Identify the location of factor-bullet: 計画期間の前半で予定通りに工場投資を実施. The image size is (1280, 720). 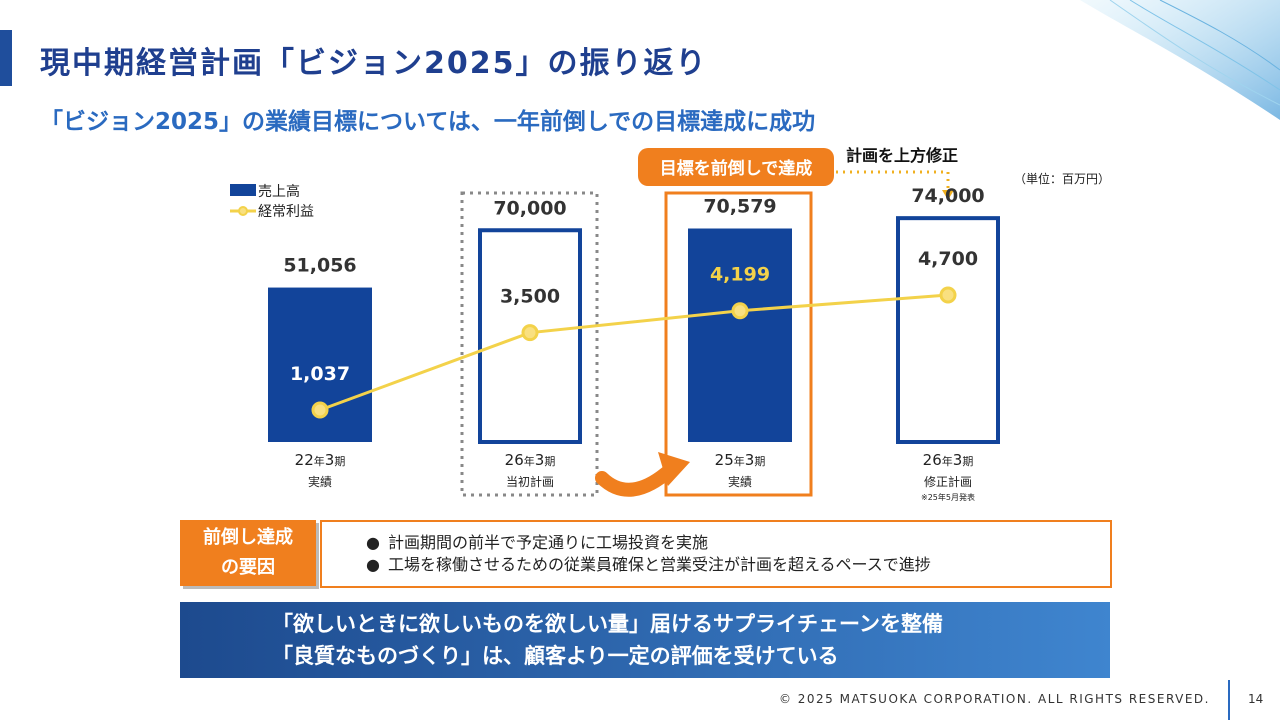
(738, 543).